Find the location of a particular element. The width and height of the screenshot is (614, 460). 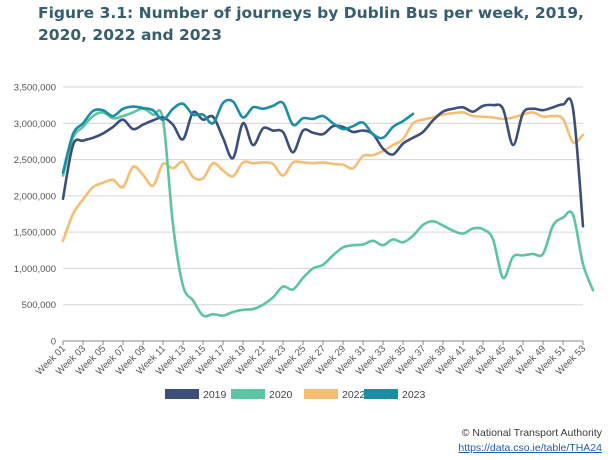

legend-swatch-2020 is located at coordinates (248, 394).